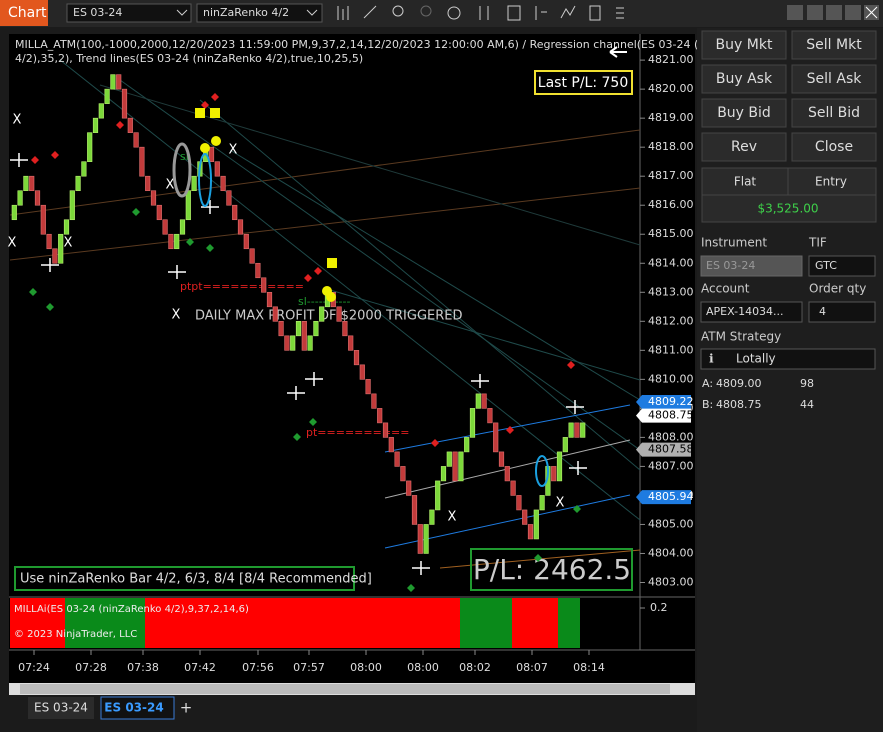  What do you see at coordinates (745, 182) in the screenshot?
I see `position: Flat` at bounding box center [745, 182].